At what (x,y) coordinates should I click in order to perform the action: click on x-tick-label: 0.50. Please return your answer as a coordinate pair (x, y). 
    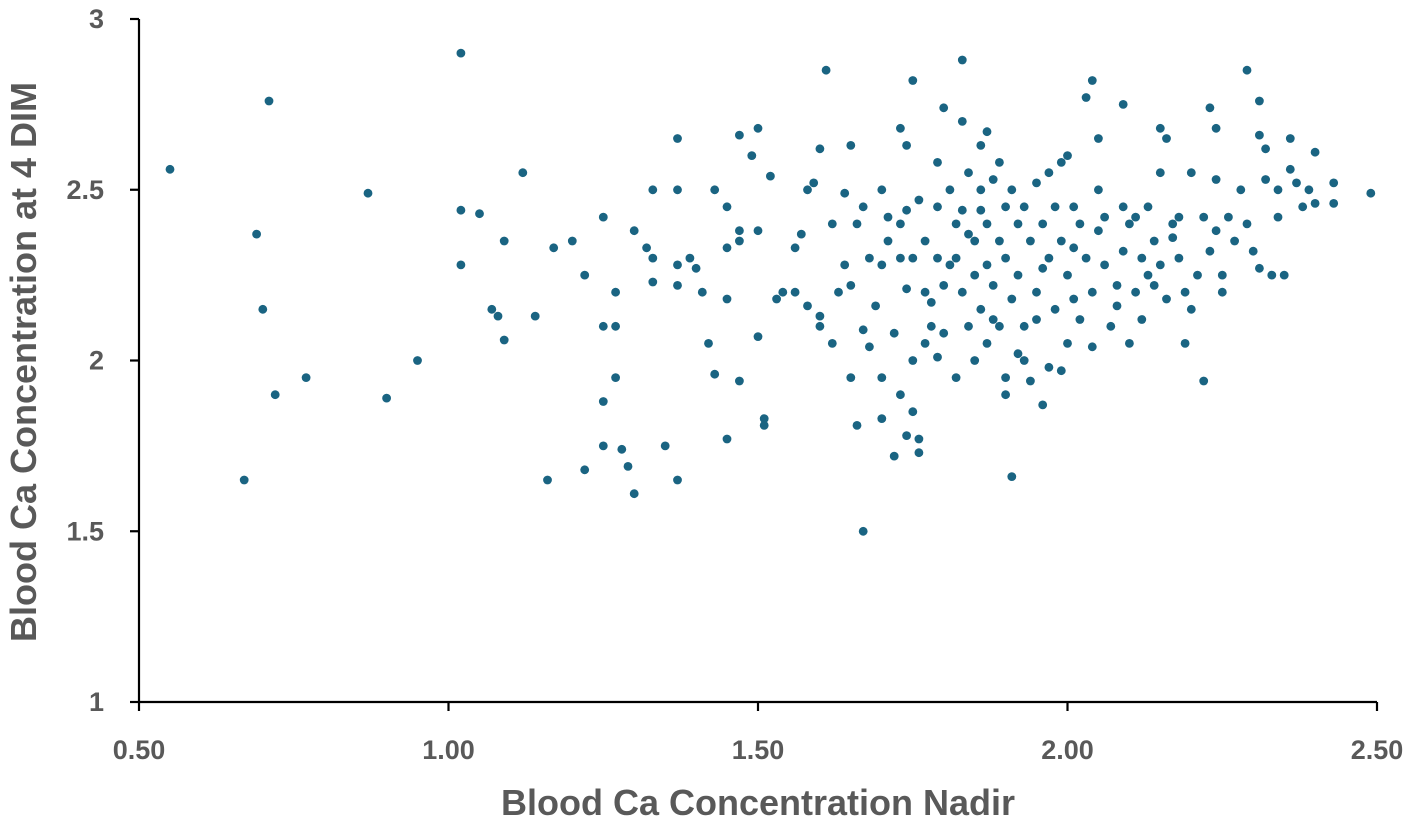
    Looking at the image, I should click on (139, 750).